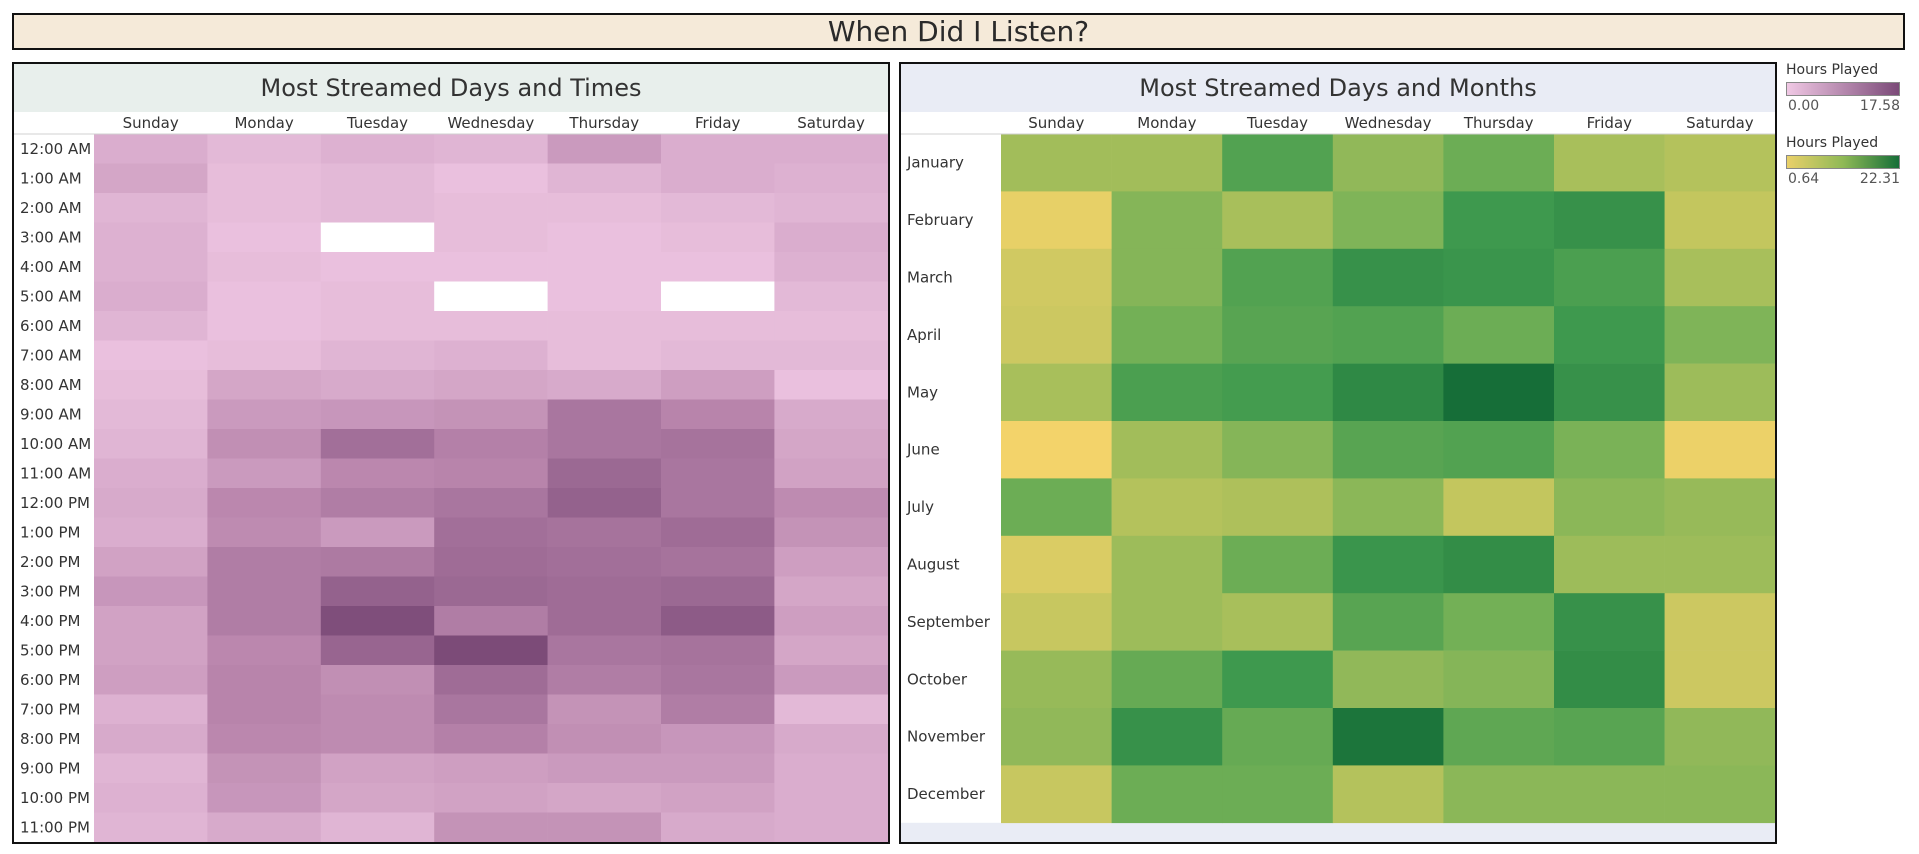 This screenshot has width=1919, height=854. I want to click on row-label: 2:00 AM, so click(51, 208).